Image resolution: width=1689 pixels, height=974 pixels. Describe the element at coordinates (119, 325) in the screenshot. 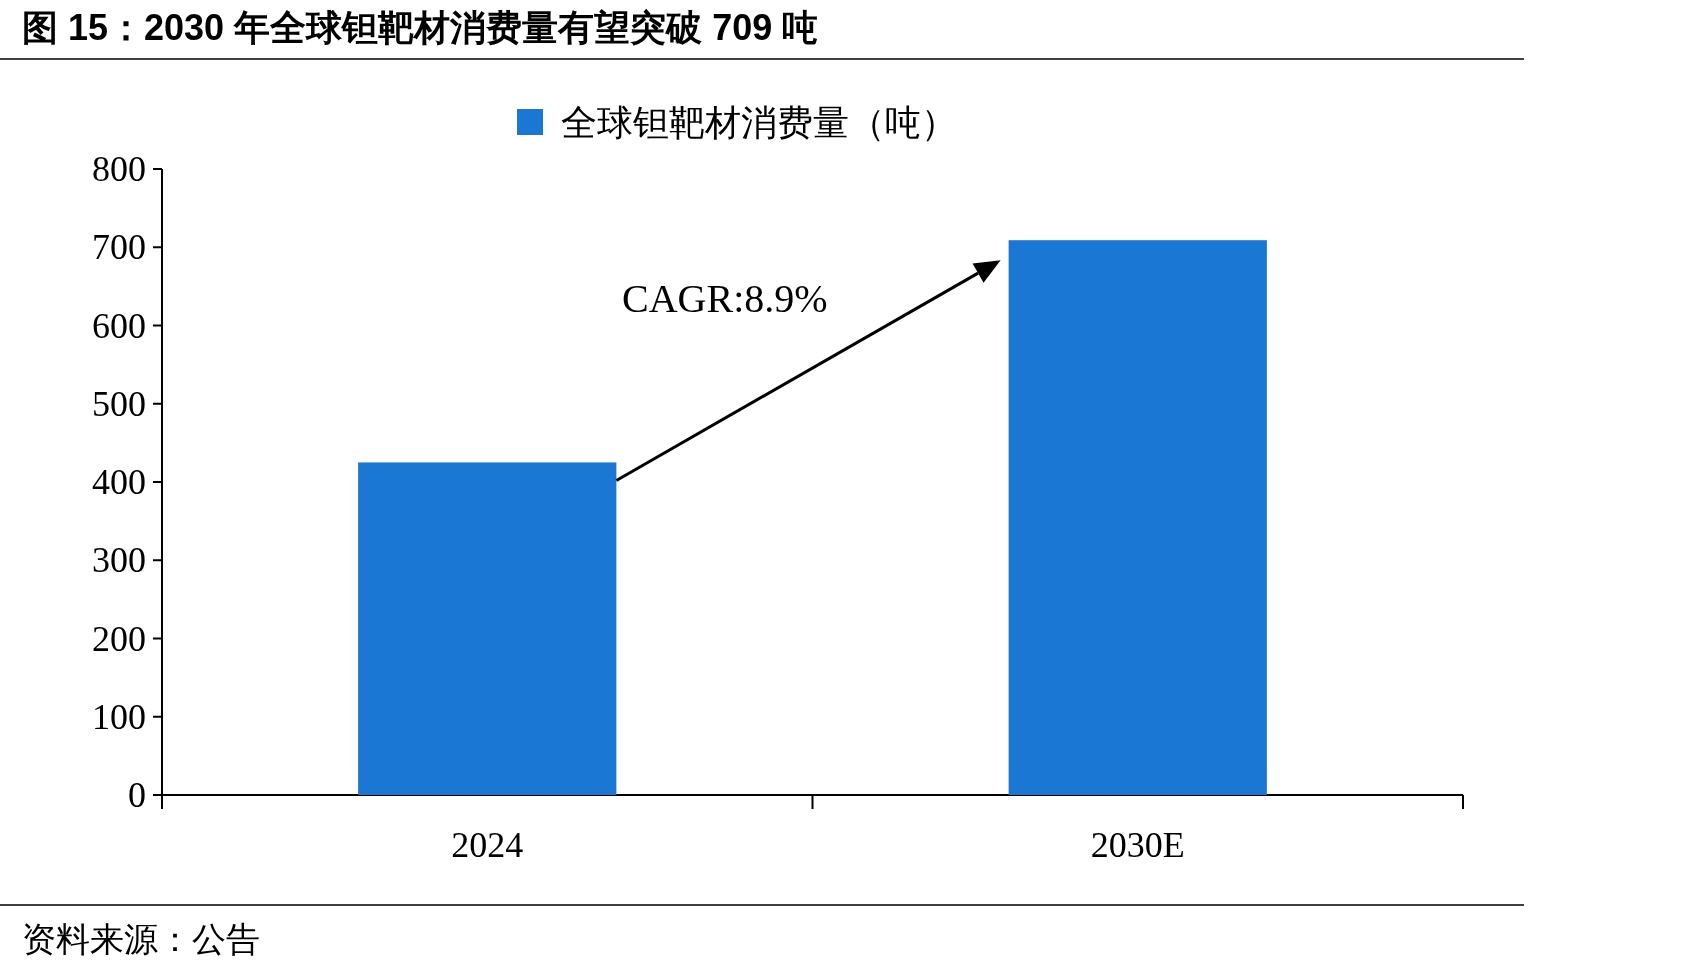

I see `y-tick-label: 600` at that location.